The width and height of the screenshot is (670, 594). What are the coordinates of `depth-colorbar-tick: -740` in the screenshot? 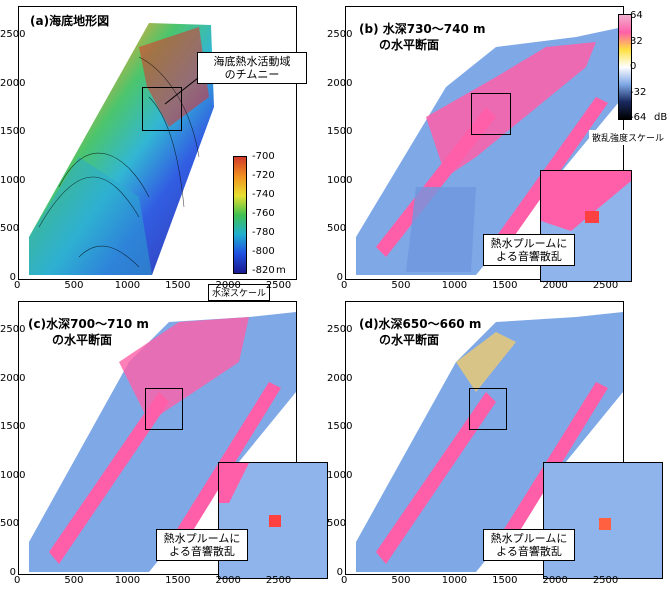 It's located at (263, 194).